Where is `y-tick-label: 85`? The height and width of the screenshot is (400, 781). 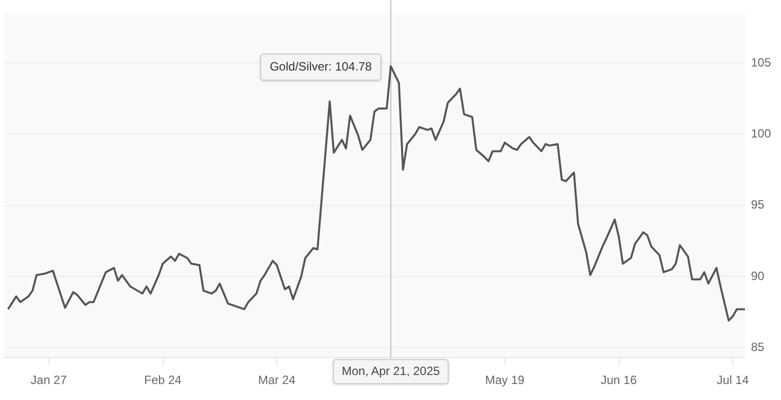
y-tick-label: 85 is located at coordinates (757, 347).